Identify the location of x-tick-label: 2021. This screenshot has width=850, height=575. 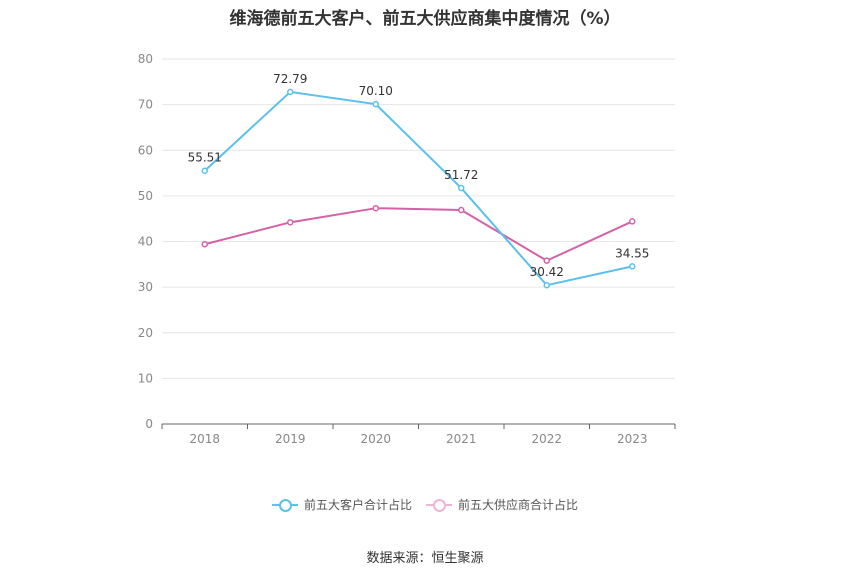
(461, 439).